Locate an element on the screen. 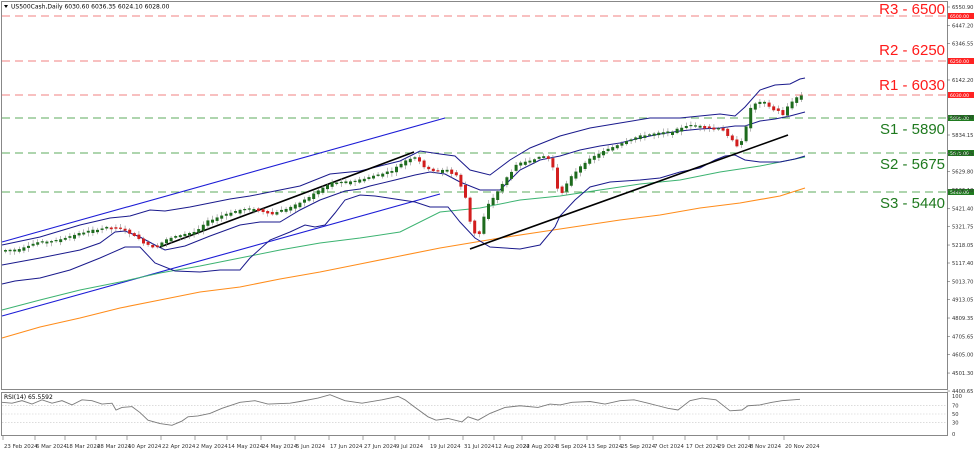 Image resolution: width=975 pixels, height=452 pixels. s3-label: S3 - 5440 is located at coordinates (912, 203).